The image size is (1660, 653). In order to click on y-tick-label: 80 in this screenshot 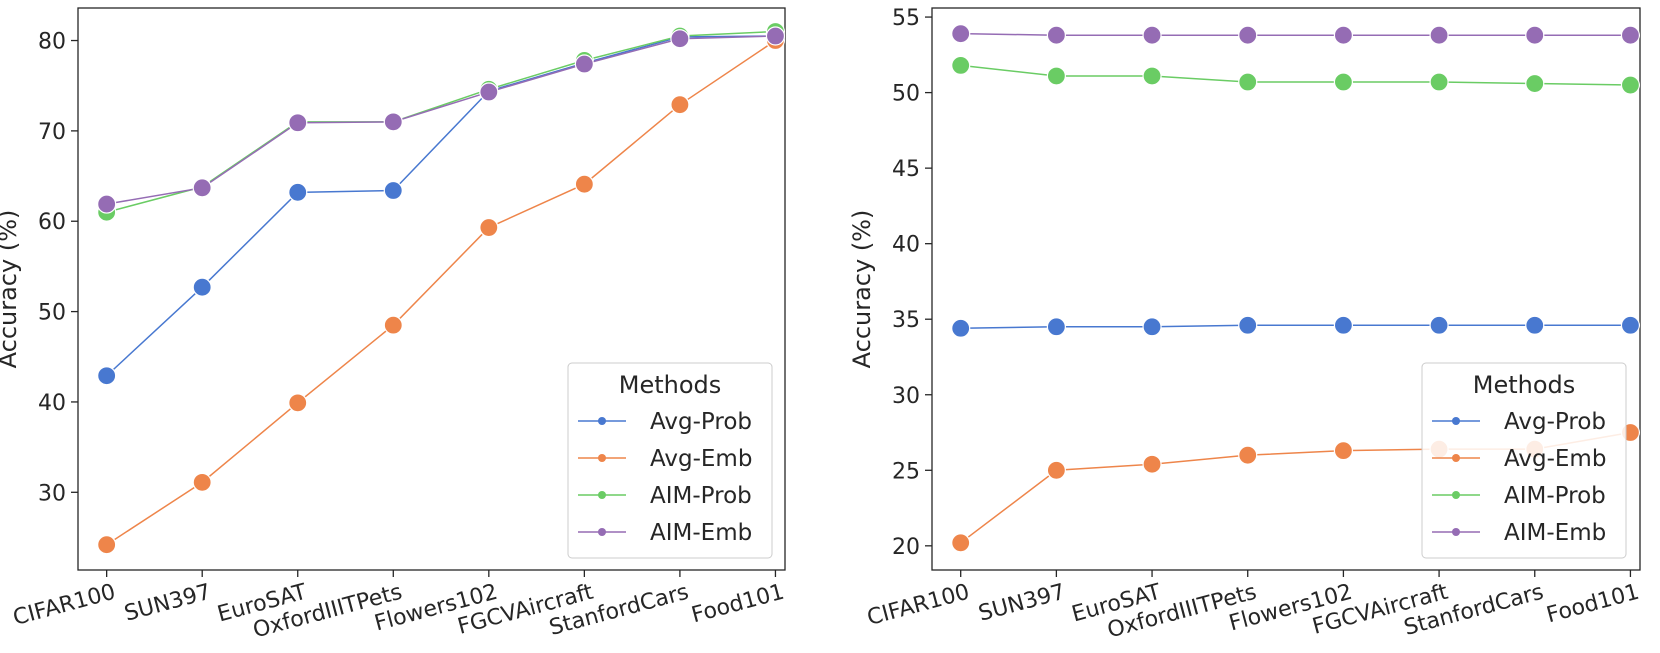, I will do `click(52, 42)`.